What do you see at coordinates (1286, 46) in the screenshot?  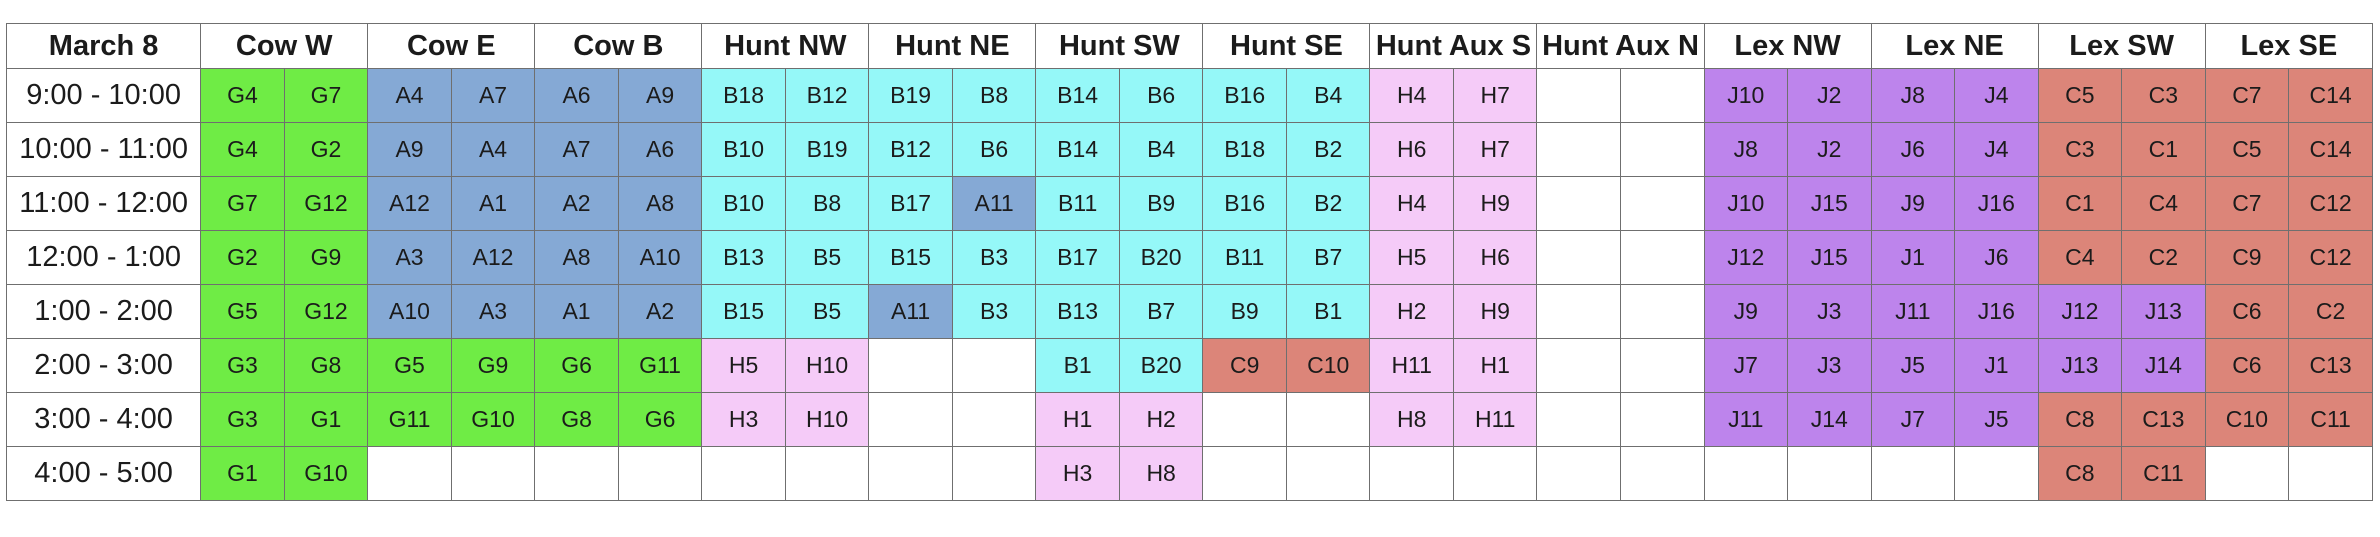 I see `field-header: Hunt SE` at bounding box center [1286, 46].